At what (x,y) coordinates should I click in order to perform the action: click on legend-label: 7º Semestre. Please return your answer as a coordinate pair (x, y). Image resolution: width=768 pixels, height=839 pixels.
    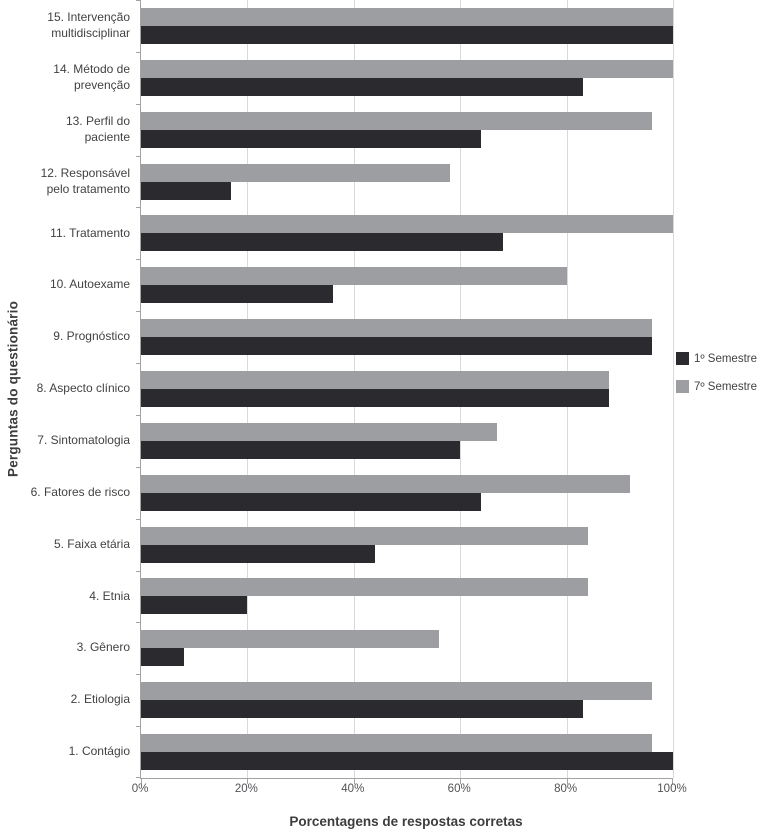
    Looking at the image, I should click on (726, 386).